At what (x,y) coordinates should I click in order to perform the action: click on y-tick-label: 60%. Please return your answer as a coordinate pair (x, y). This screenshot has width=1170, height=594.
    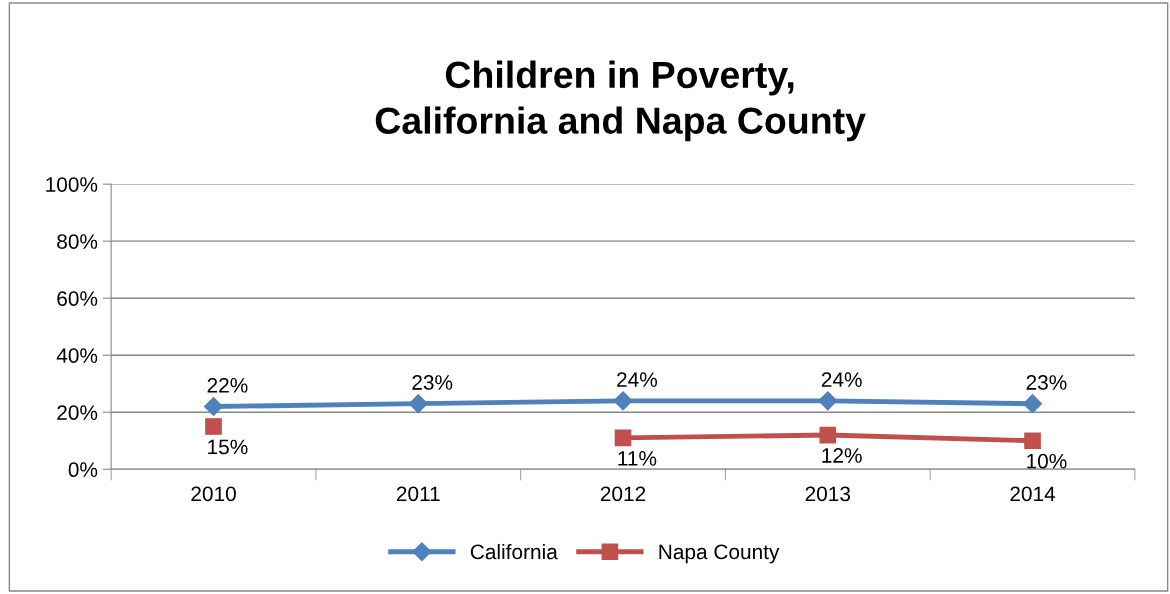
    Looking at the image, I should click on (77, 298).